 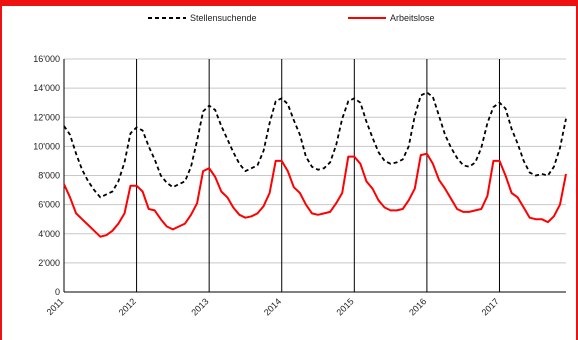 What do you see at coordinates (344, 306) in the screenshot?
I see `x-tick-label: 2015` at bounding box center [344, 306].